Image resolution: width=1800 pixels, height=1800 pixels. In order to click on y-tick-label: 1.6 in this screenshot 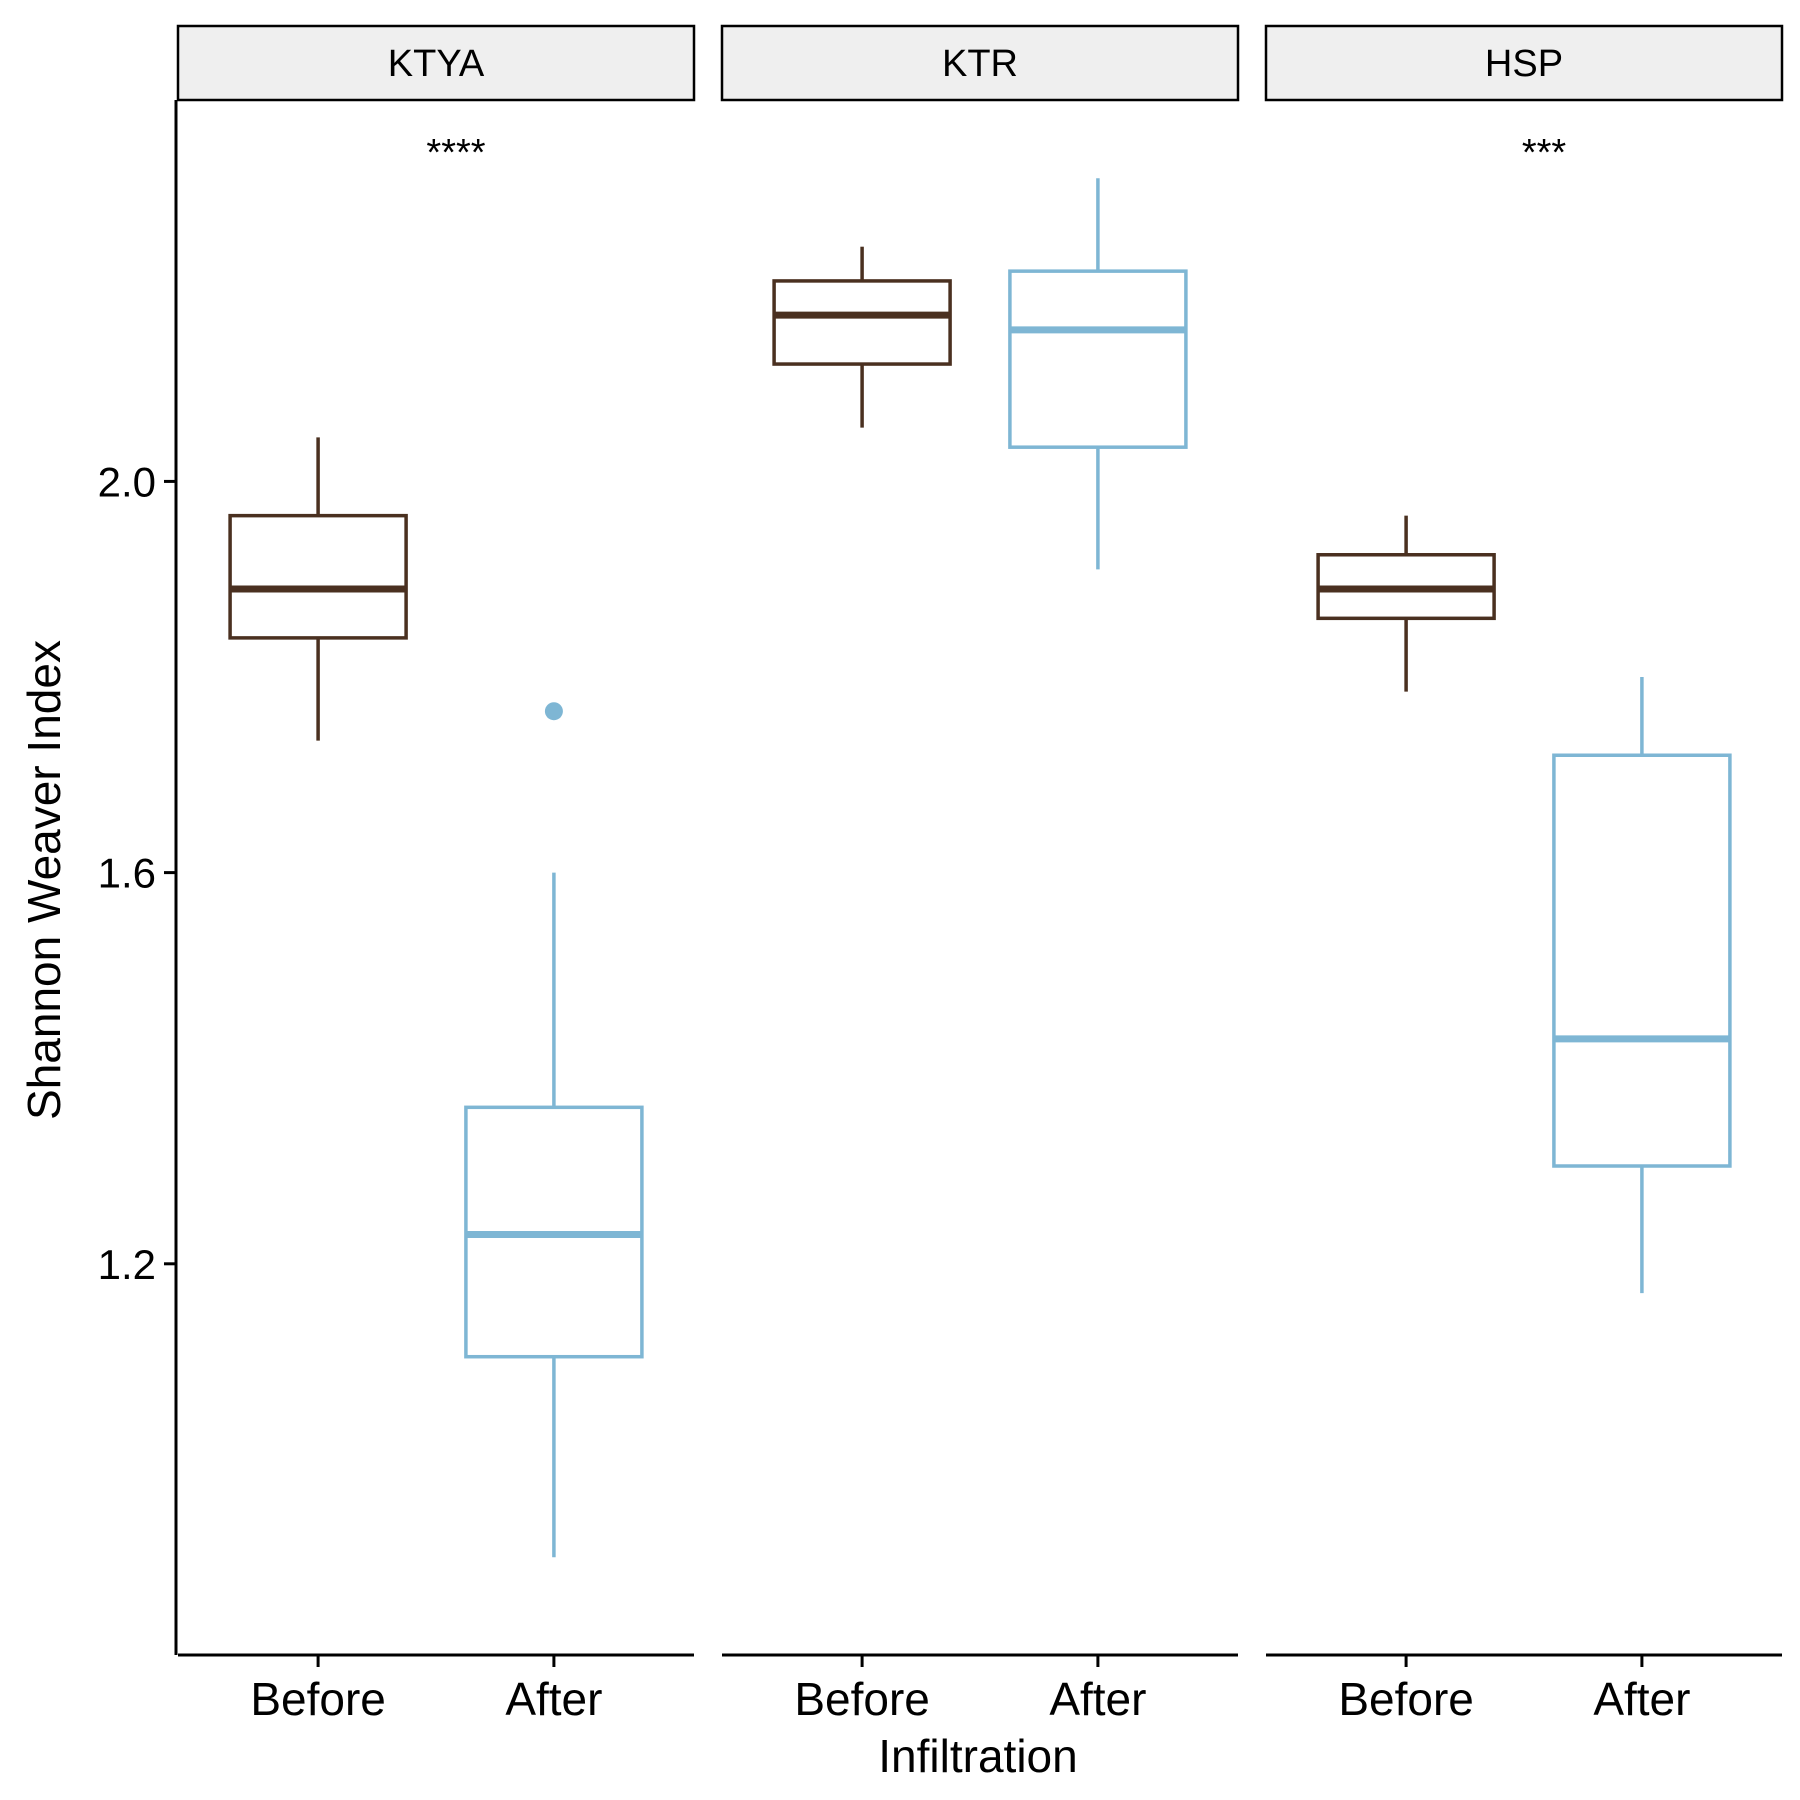, I will do `click(127, 873)`.